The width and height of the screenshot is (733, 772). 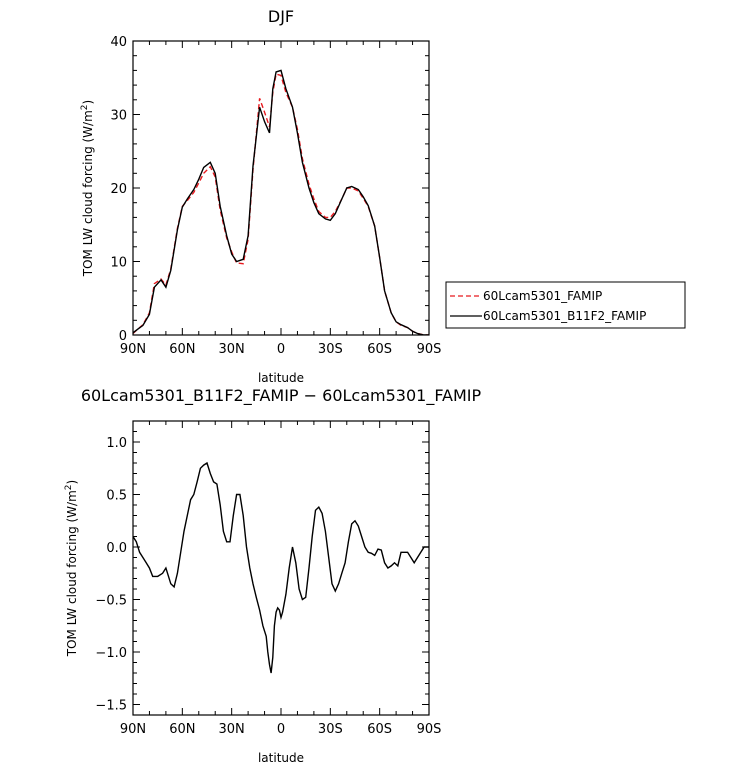 What do you see at coordinates (564, 316) in the screenshot?
I see `legend-label-b11f2-famip: 60Lcam5301_B11F2_FAMIP` at bounding box center [564, 316].